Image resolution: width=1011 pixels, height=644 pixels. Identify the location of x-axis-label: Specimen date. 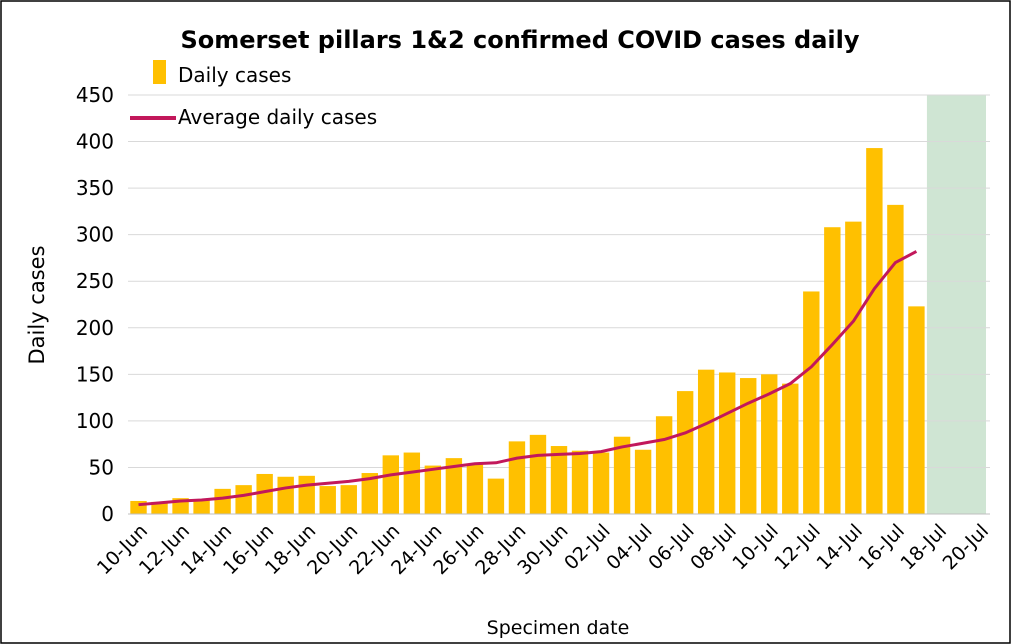
(558, 628).